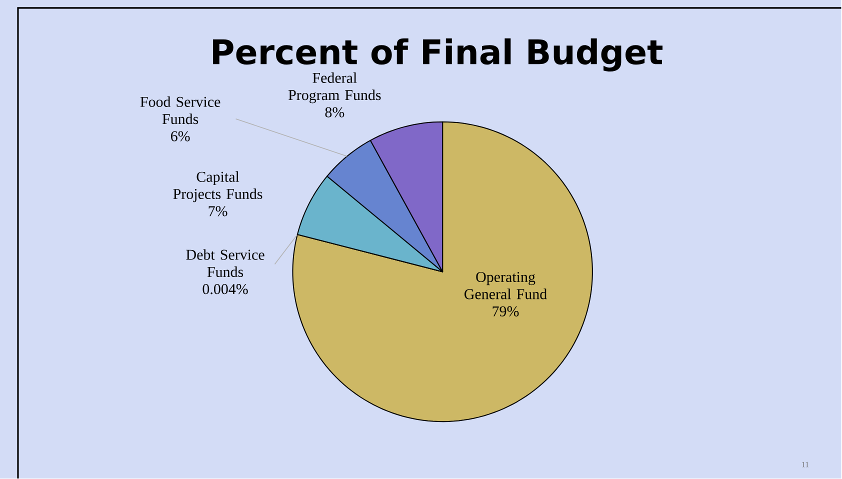  What do you see at coordinates (438, 55) in the screenshot?
I see `chart-title: Percent of Final Budget` at bounding box center [438, 55].